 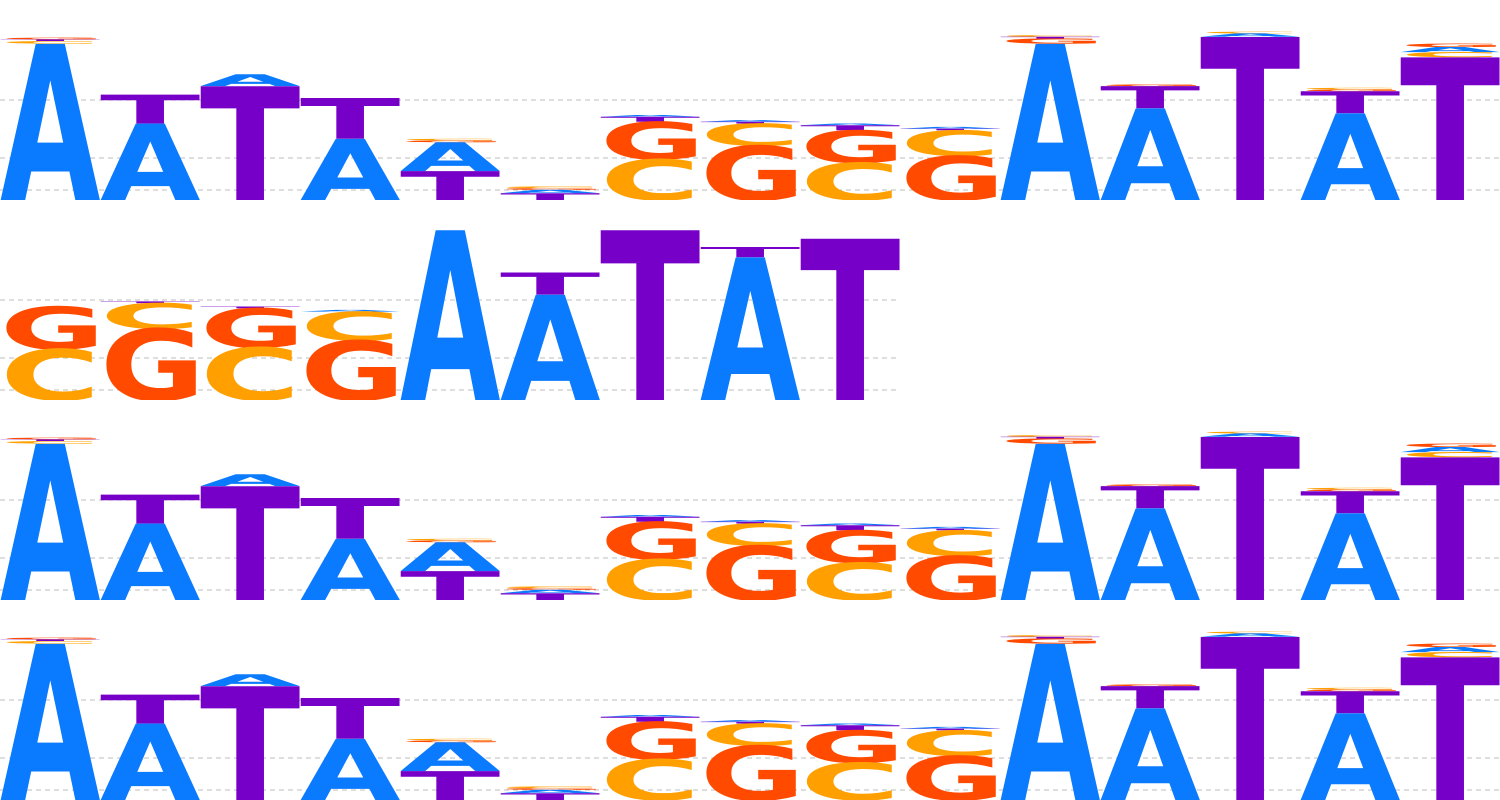 I want to click on logo-column: TCG, so click(x=152, y=348).